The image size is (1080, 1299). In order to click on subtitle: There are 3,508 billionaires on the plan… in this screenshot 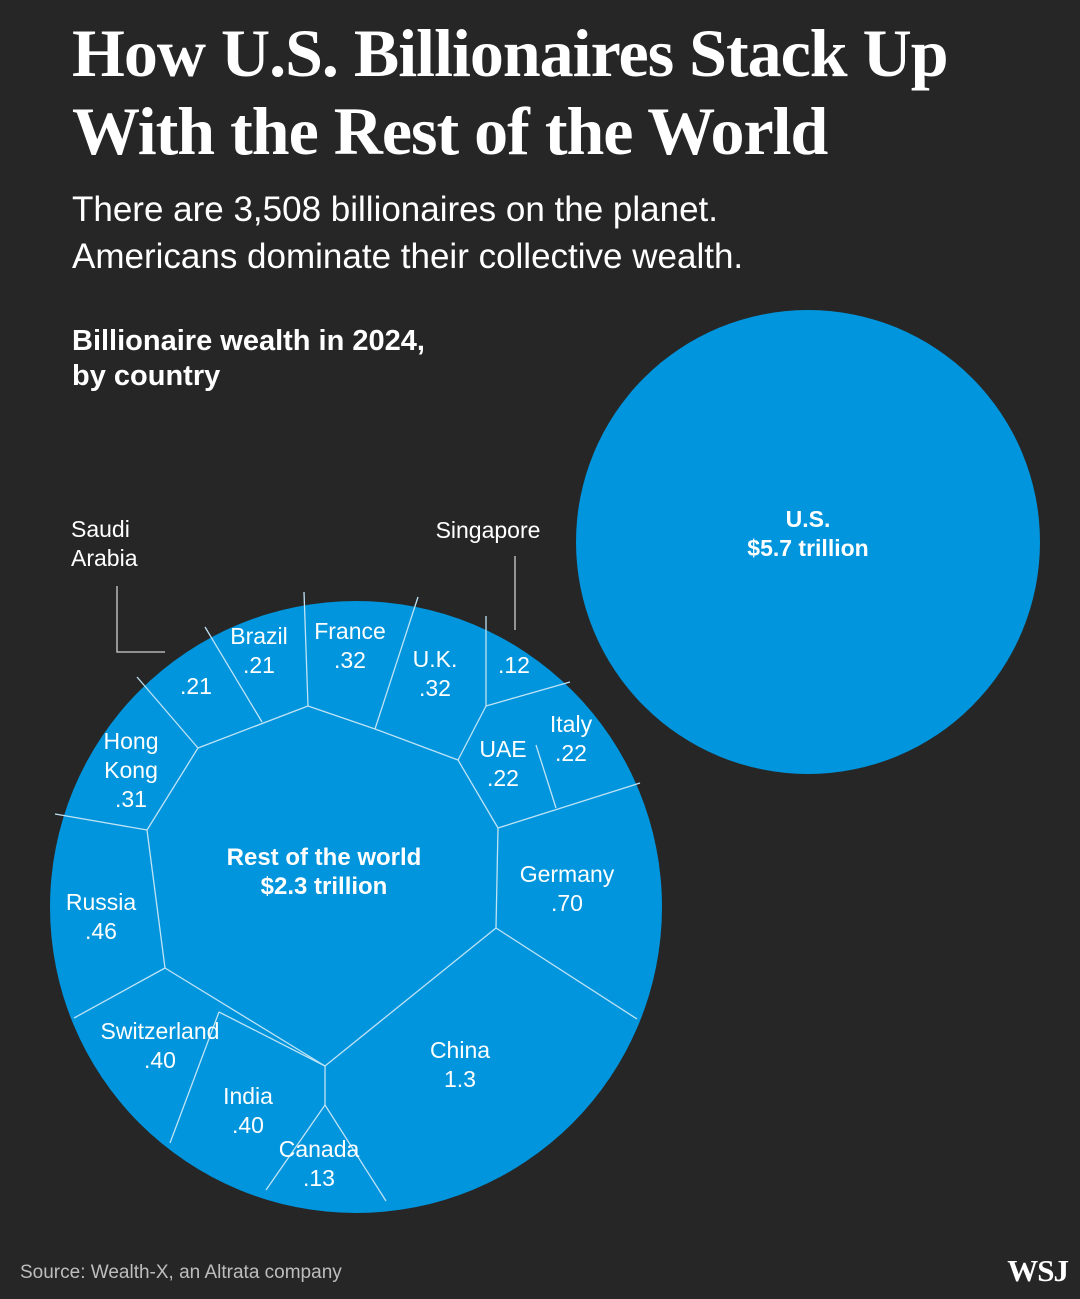, I will do `click(552, 233)`.